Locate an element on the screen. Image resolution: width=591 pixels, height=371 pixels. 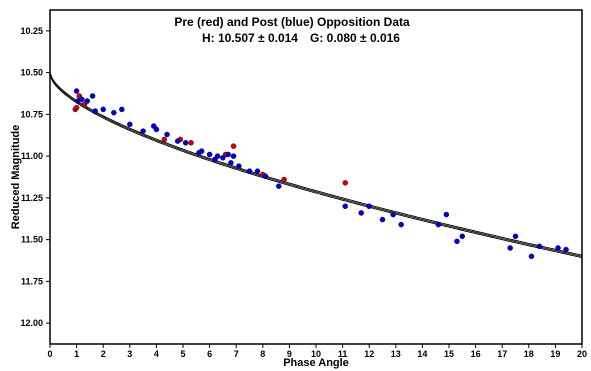
x-tick-label: 11 is located at coordinates (343, 354).